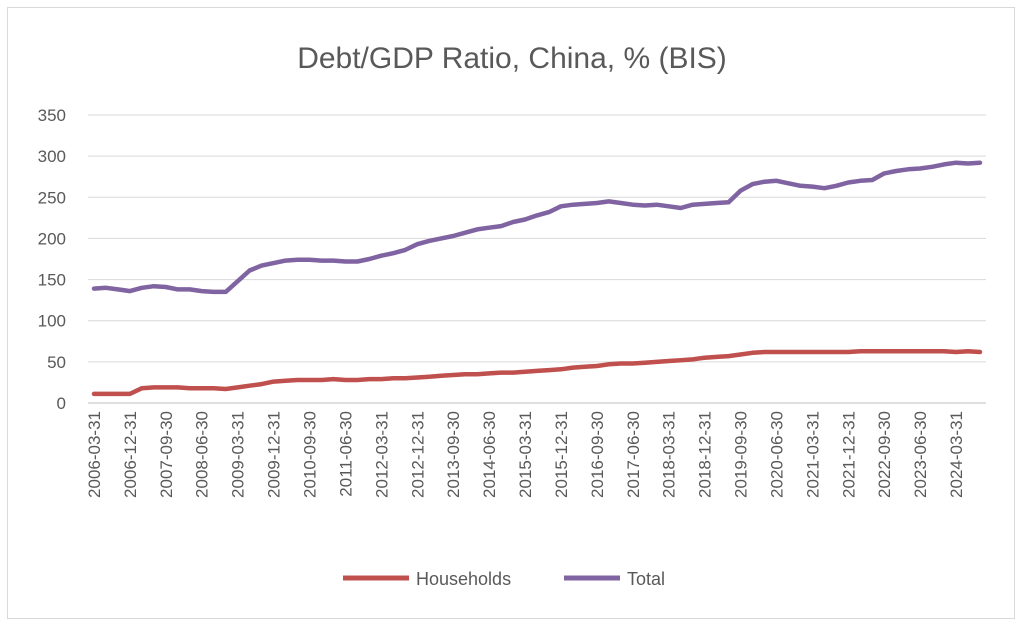 The image size is (1024, 629). I want to click on y-tick-label: 150, so click(52, 280).